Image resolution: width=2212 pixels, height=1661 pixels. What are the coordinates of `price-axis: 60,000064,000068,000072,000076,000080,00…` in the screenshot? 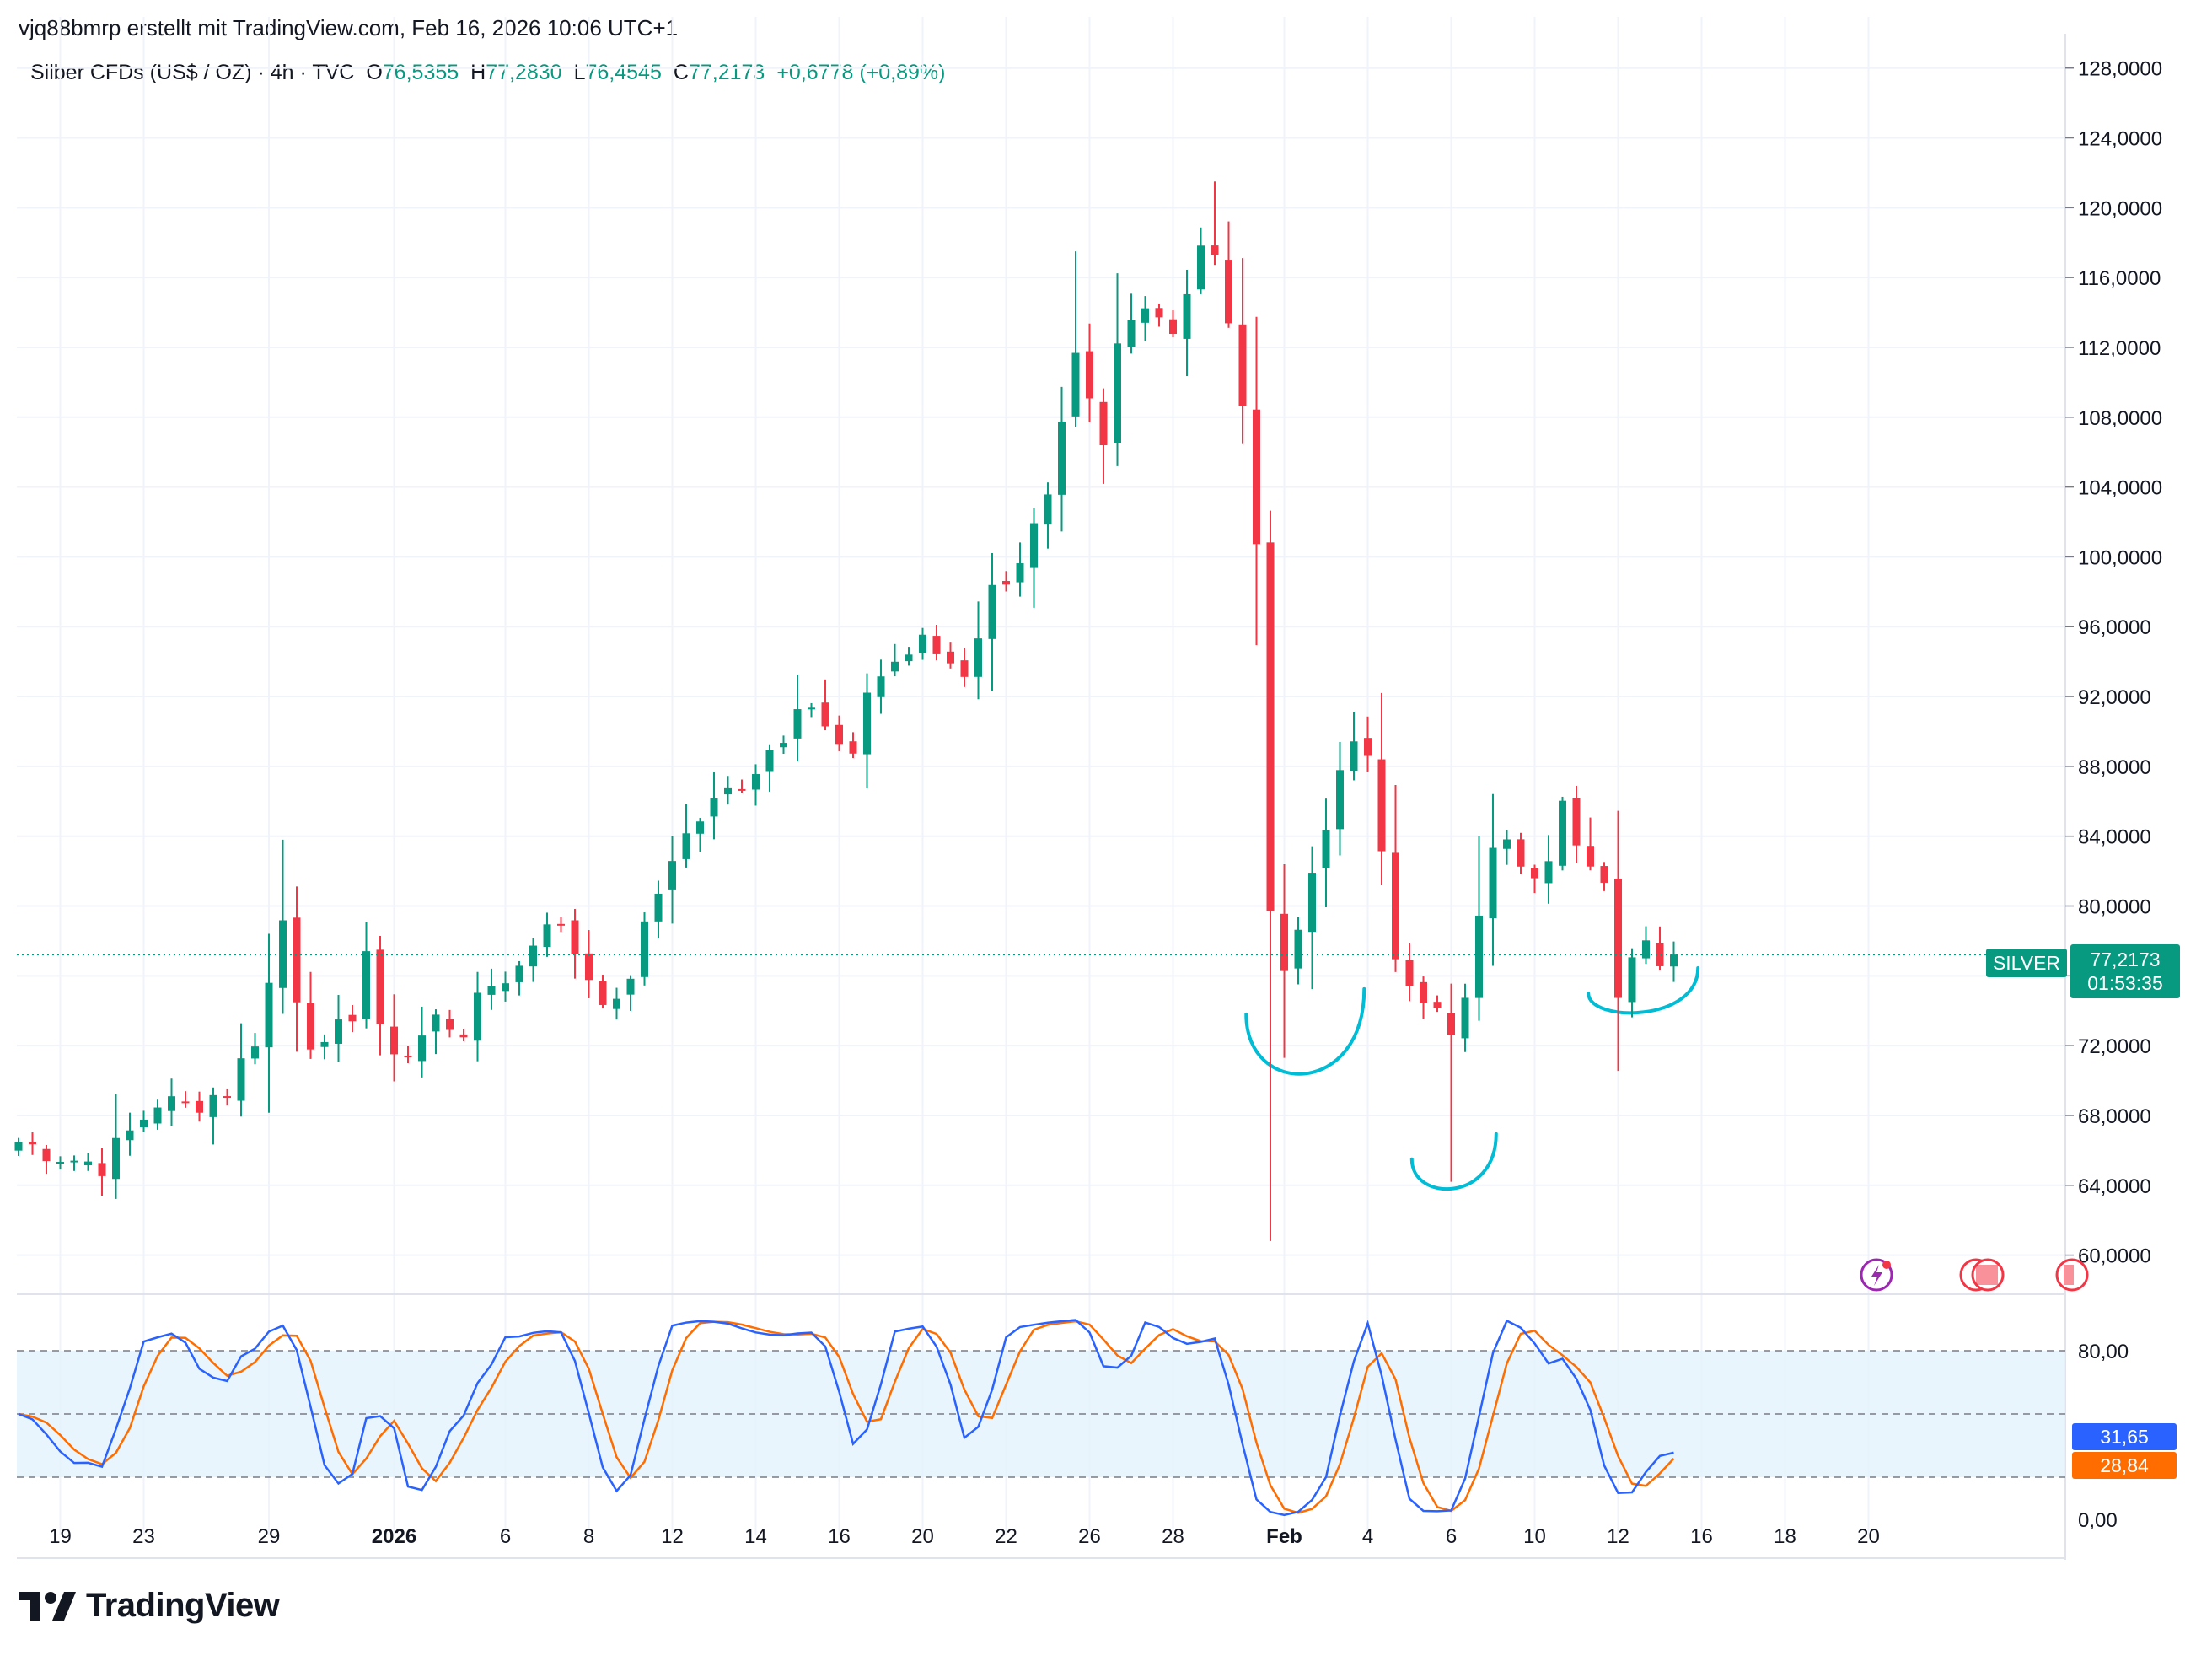 It's located at (2113, 663).